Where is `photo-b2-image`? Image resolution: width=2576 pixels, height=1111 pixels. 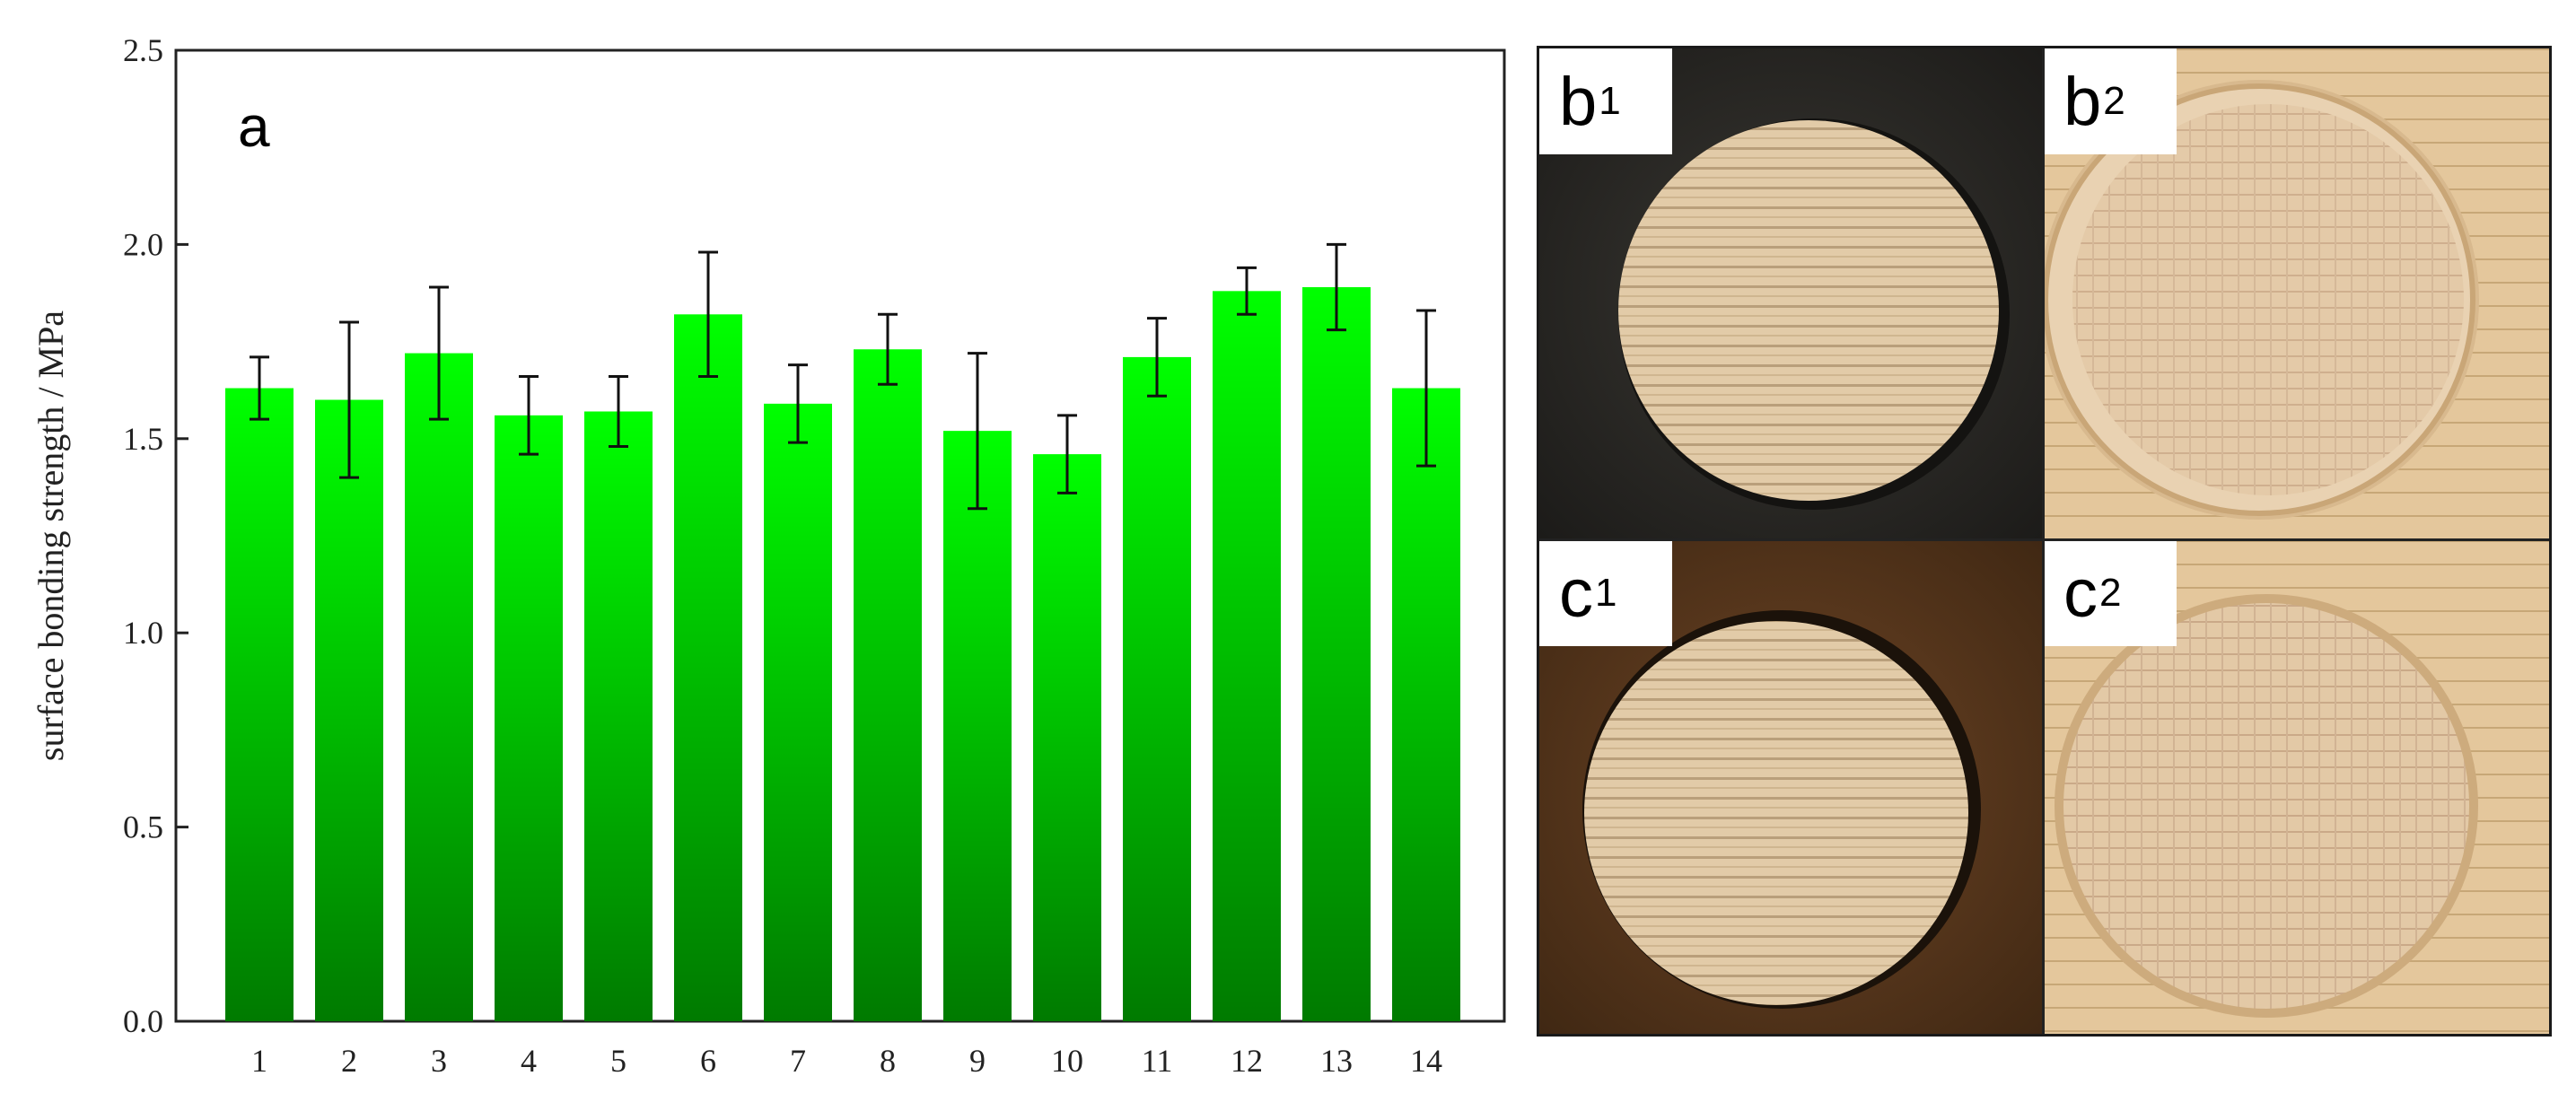 photo-b2-image is located at coordinates (2296, 294).